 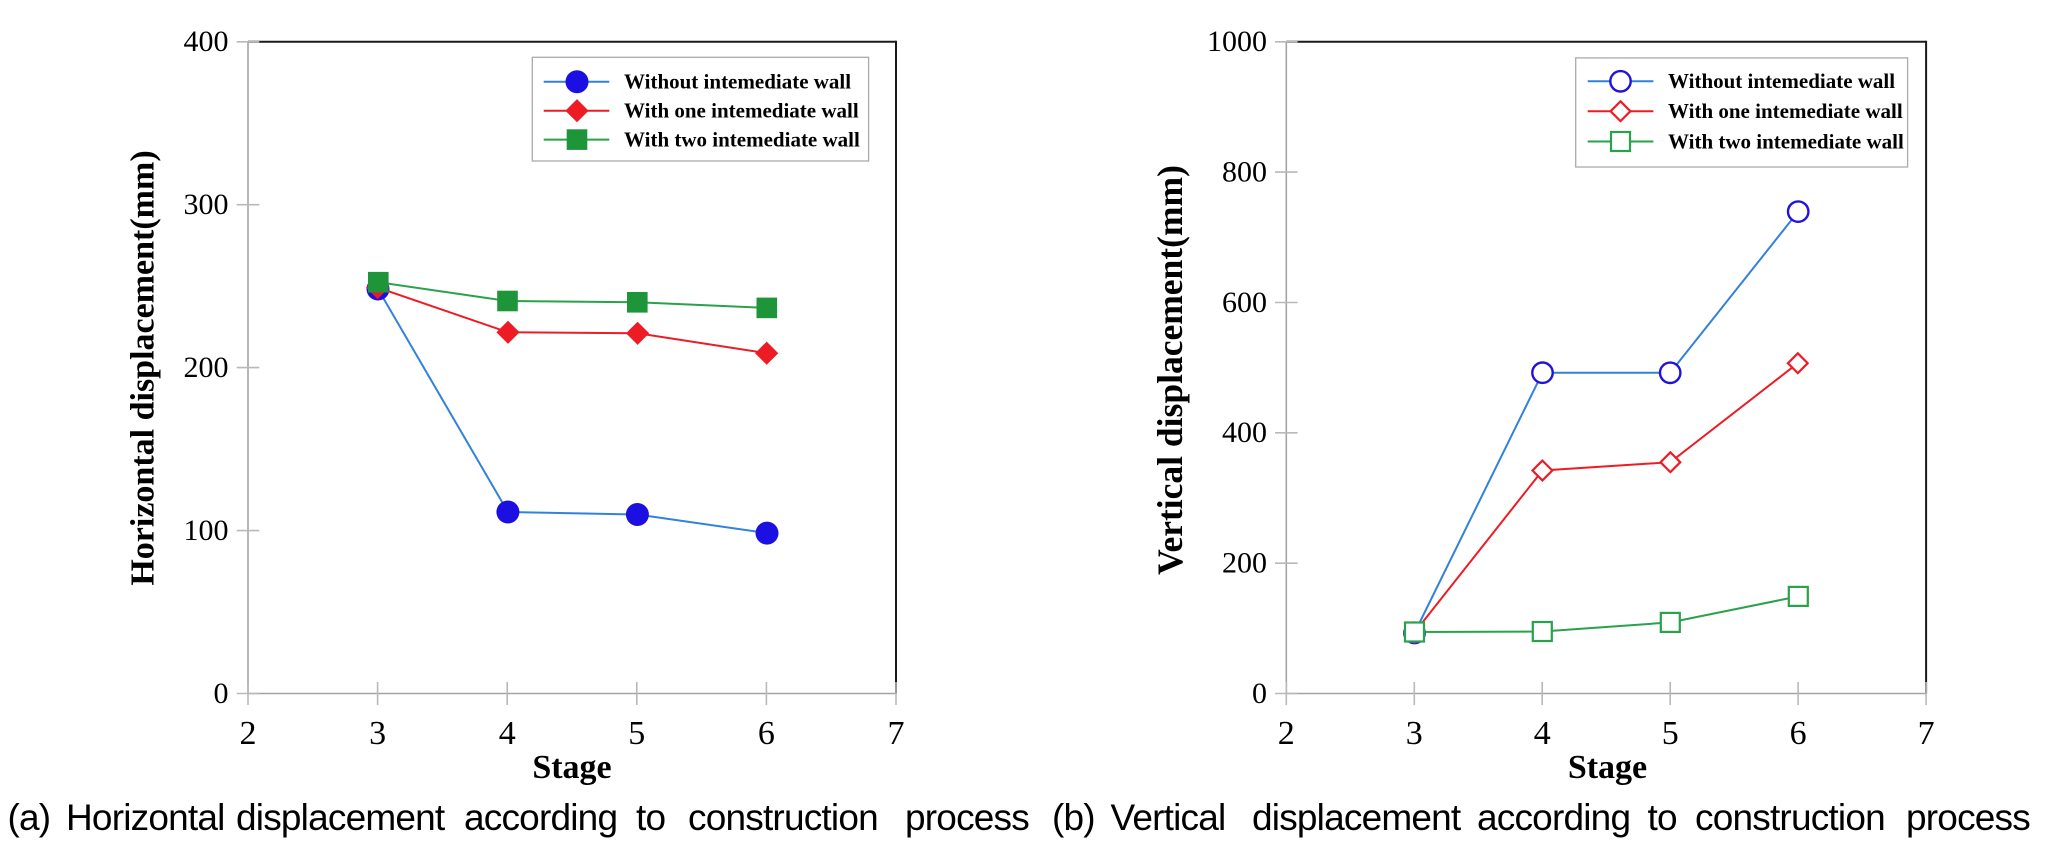 What do you see at coordinates (1244, 172) in the screenshot?
I see `svg-text: 800` at bounding box center [1244, 172].